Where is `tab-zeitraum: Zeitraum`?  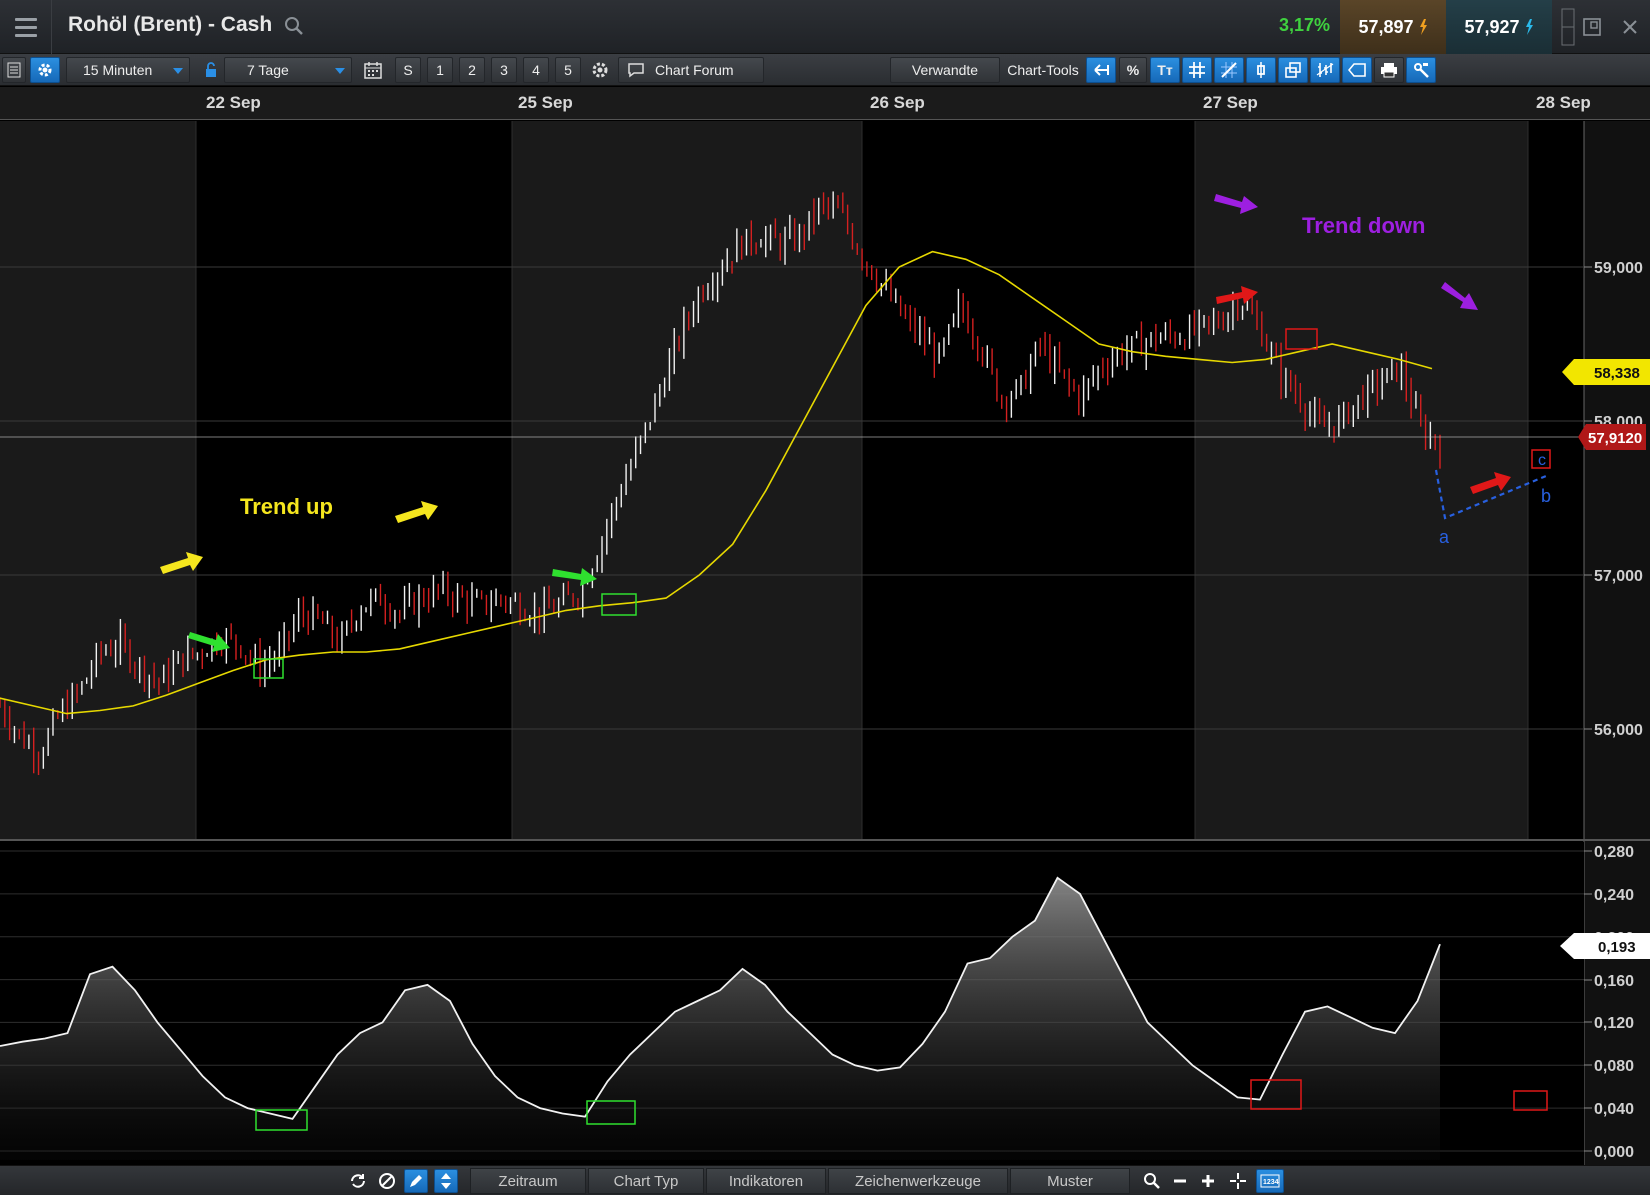 tab-zeitraum: Zeitraum is located at coordinates (528, 1181).